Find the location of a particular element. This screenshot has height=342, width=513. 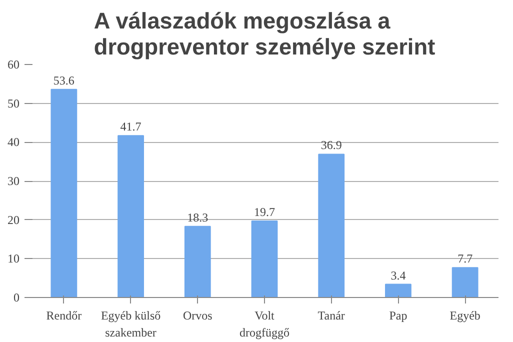

data-label: 36.9 is located at coordinates (331, 145).